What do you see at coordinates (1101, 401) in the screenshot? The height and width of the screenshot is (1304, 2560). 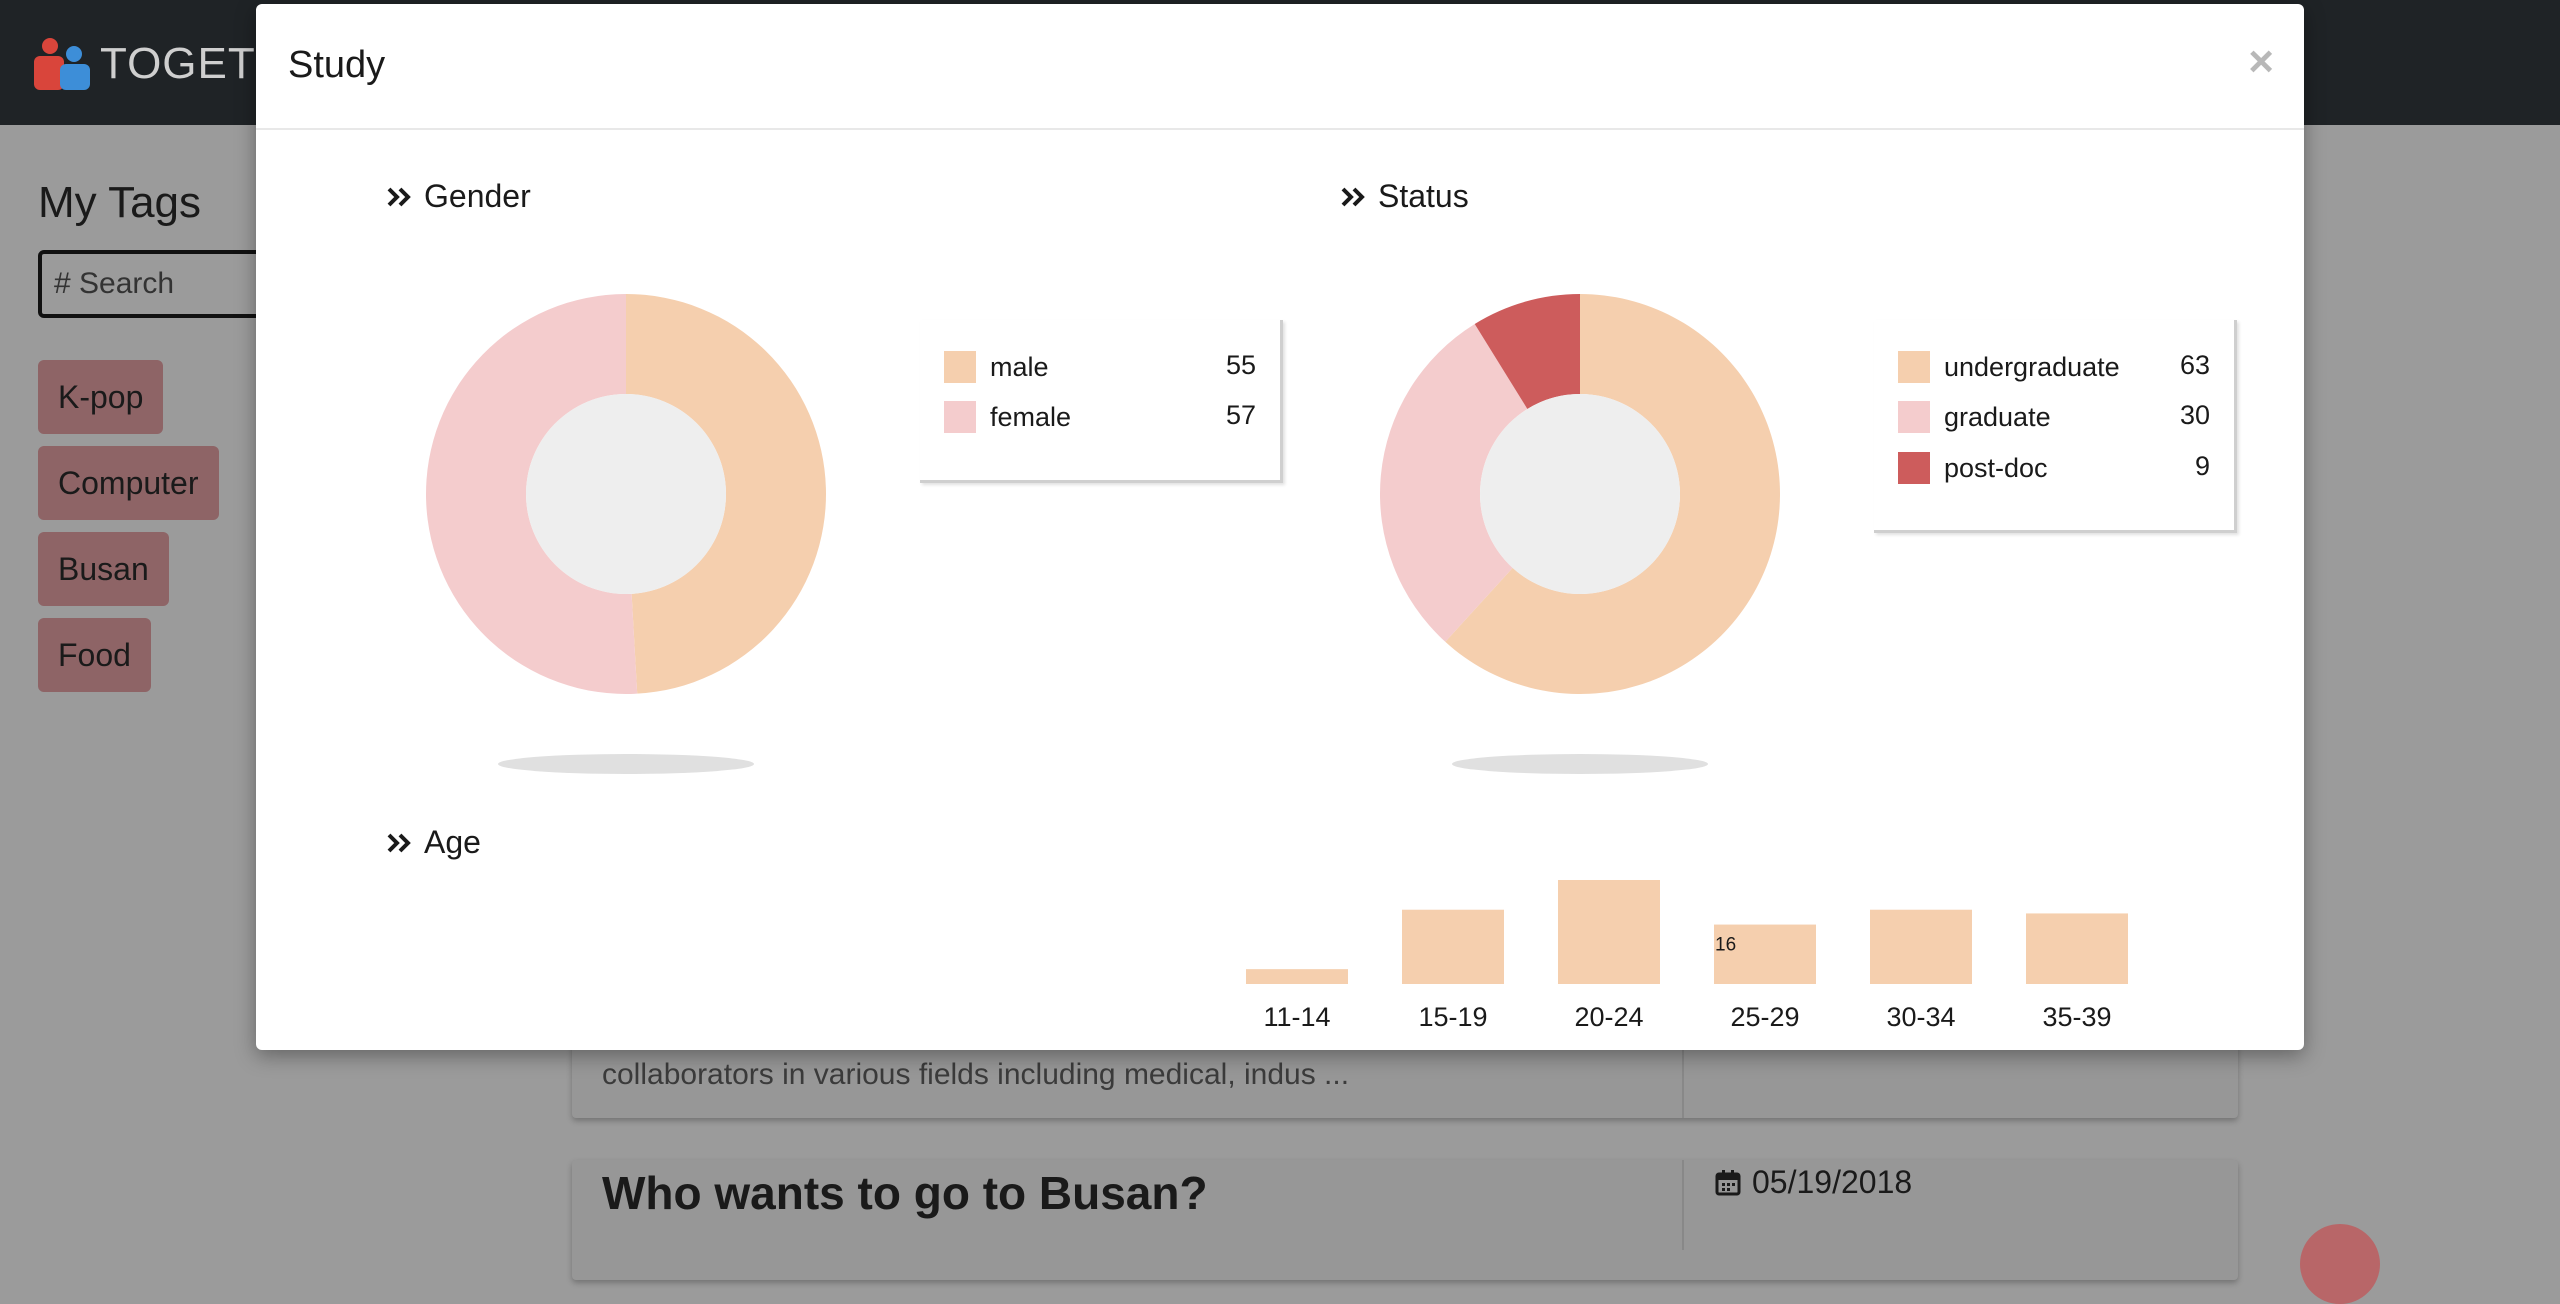 I see `gender-legend: male 55 female 57` at bounding box center [1101, 401].